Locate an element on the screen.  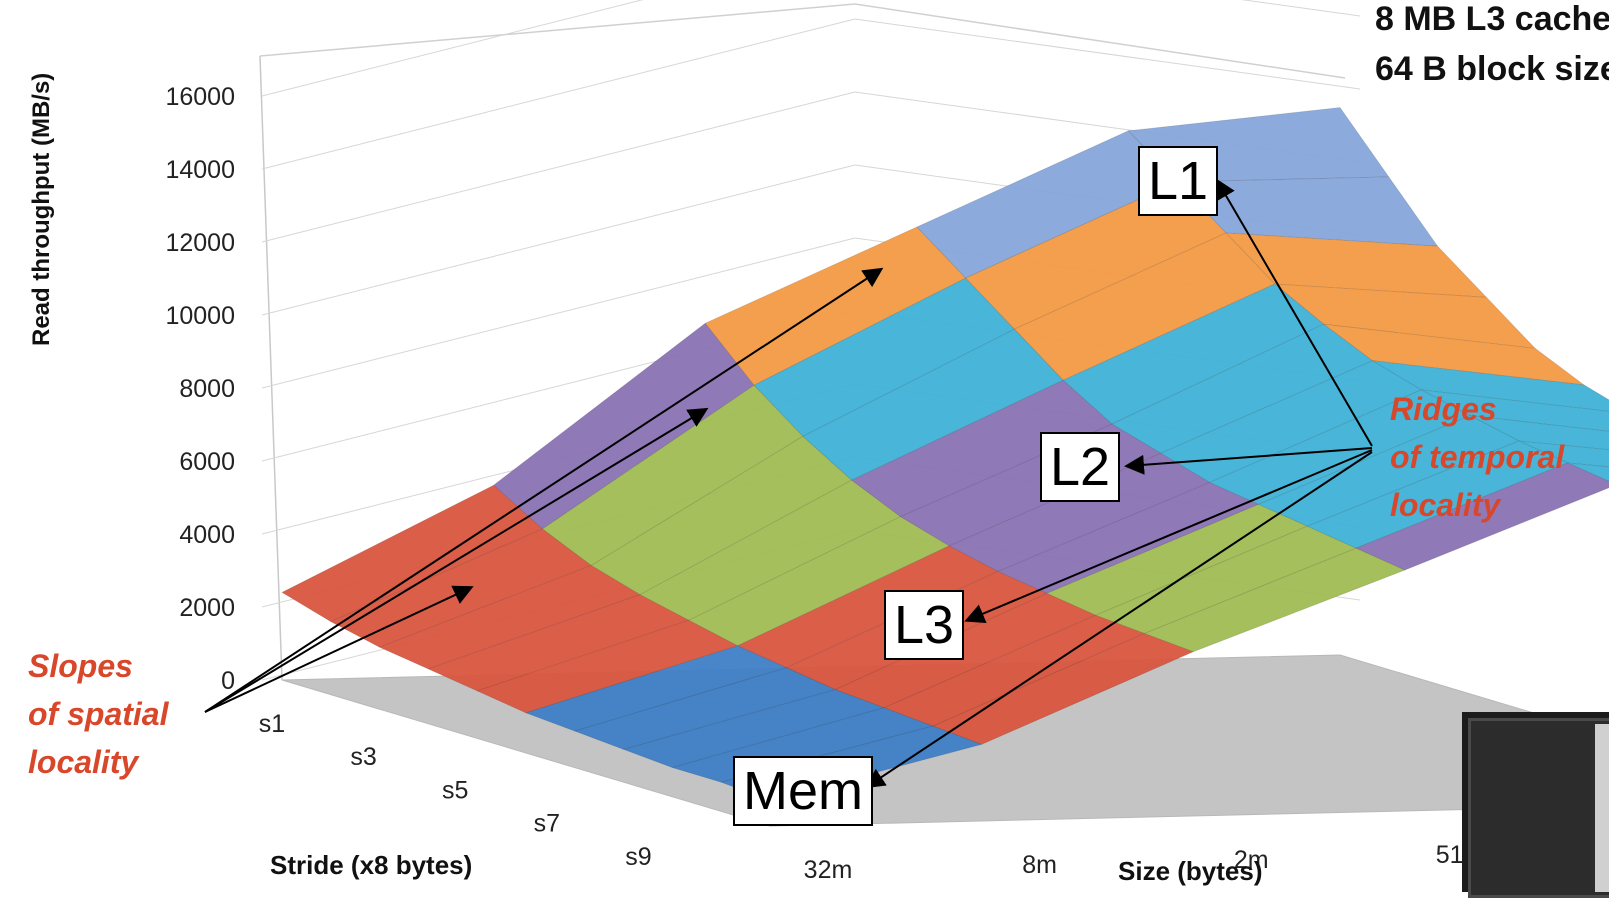
back-wall-top-left is located at coordinates (557, 30).